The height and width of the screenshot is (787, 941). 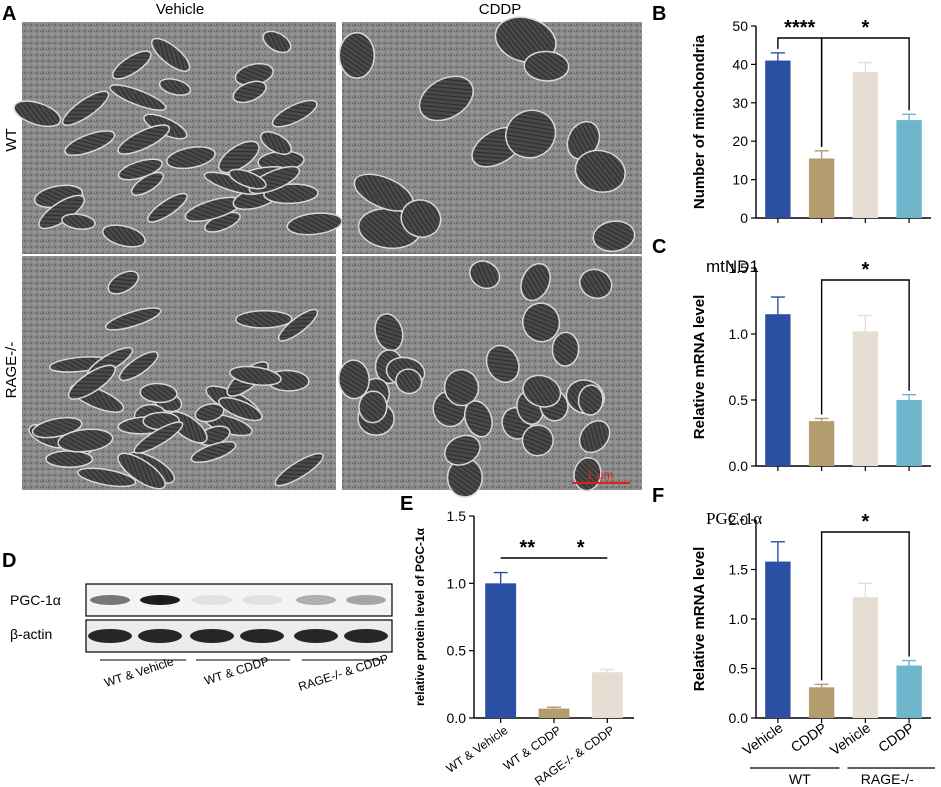 What do you see at coordinates (658, 496) in the screenshot?
I see `panel-letter-f: F` at bounding box center [658, 496].